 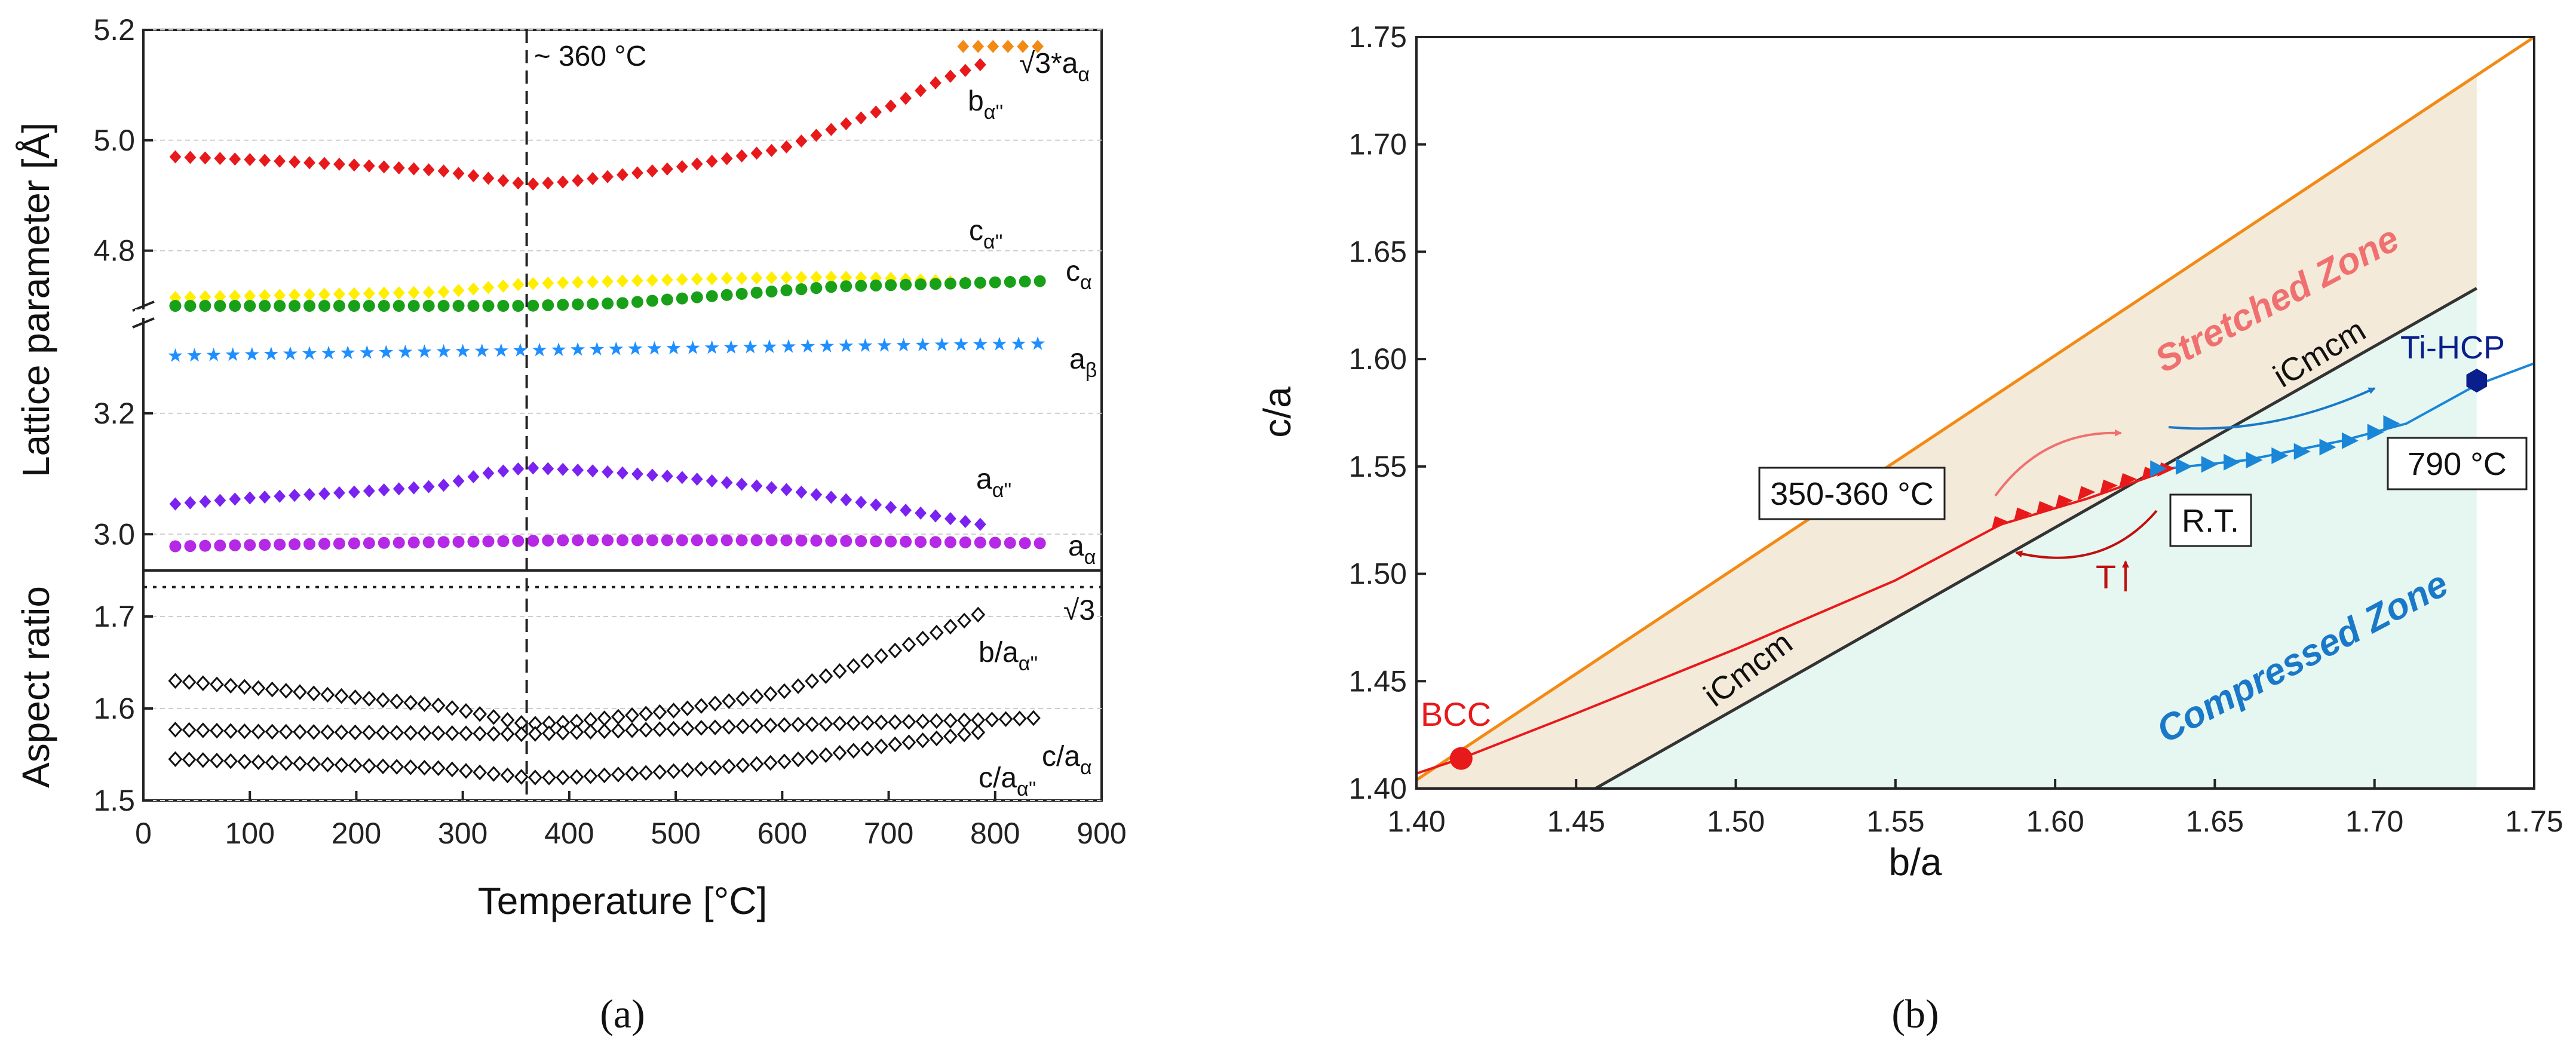 What do you see at coordinates (590, 56) in the screenshot?
I see `transition-label: ~ 360 °C` at bounding box center [590, 56].